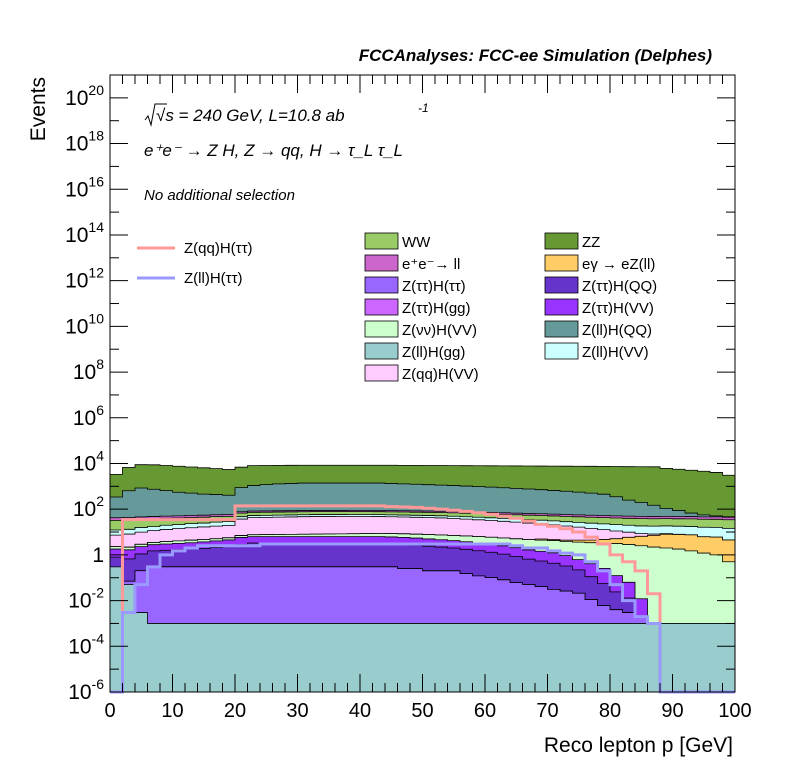  Describe the element at coordinates (618, 308) in the screenshot. I see `legend-label: Z(ττ)H(VV)` at that location.